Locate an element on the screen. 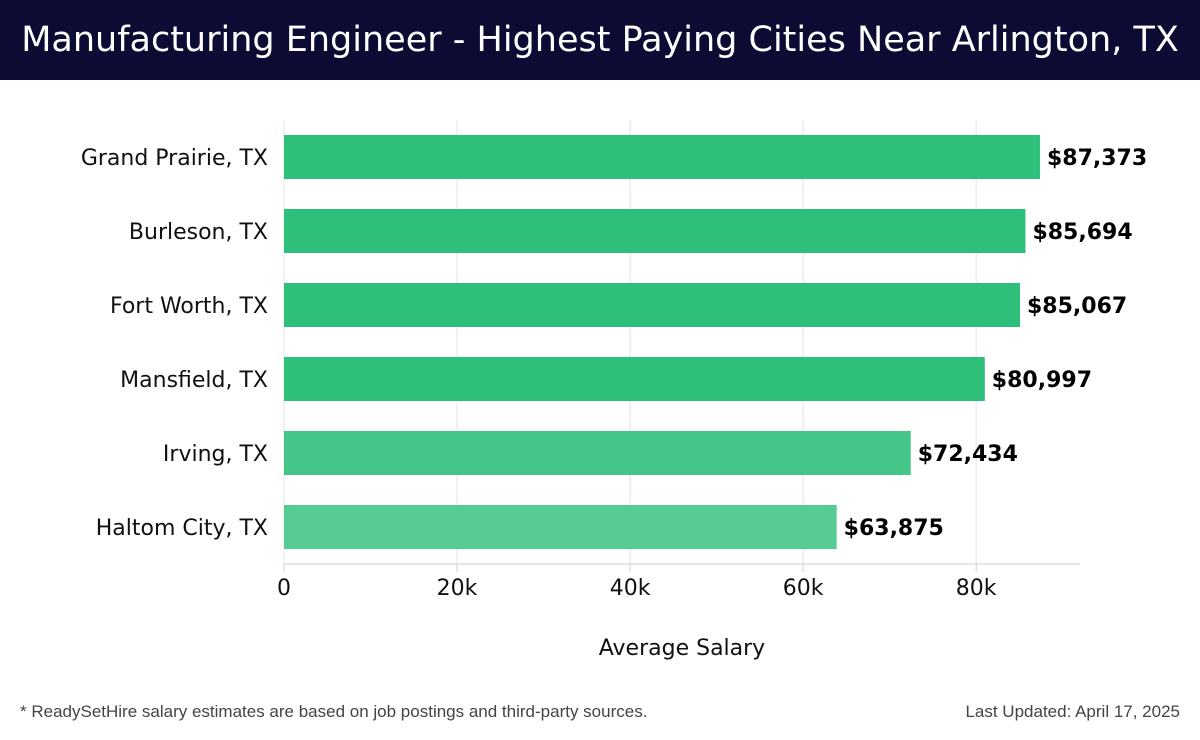 Image resolution: width=1200 pixels, height=740 pixels. bar-value-label: $72,434 is located at coordinates (968, 454).